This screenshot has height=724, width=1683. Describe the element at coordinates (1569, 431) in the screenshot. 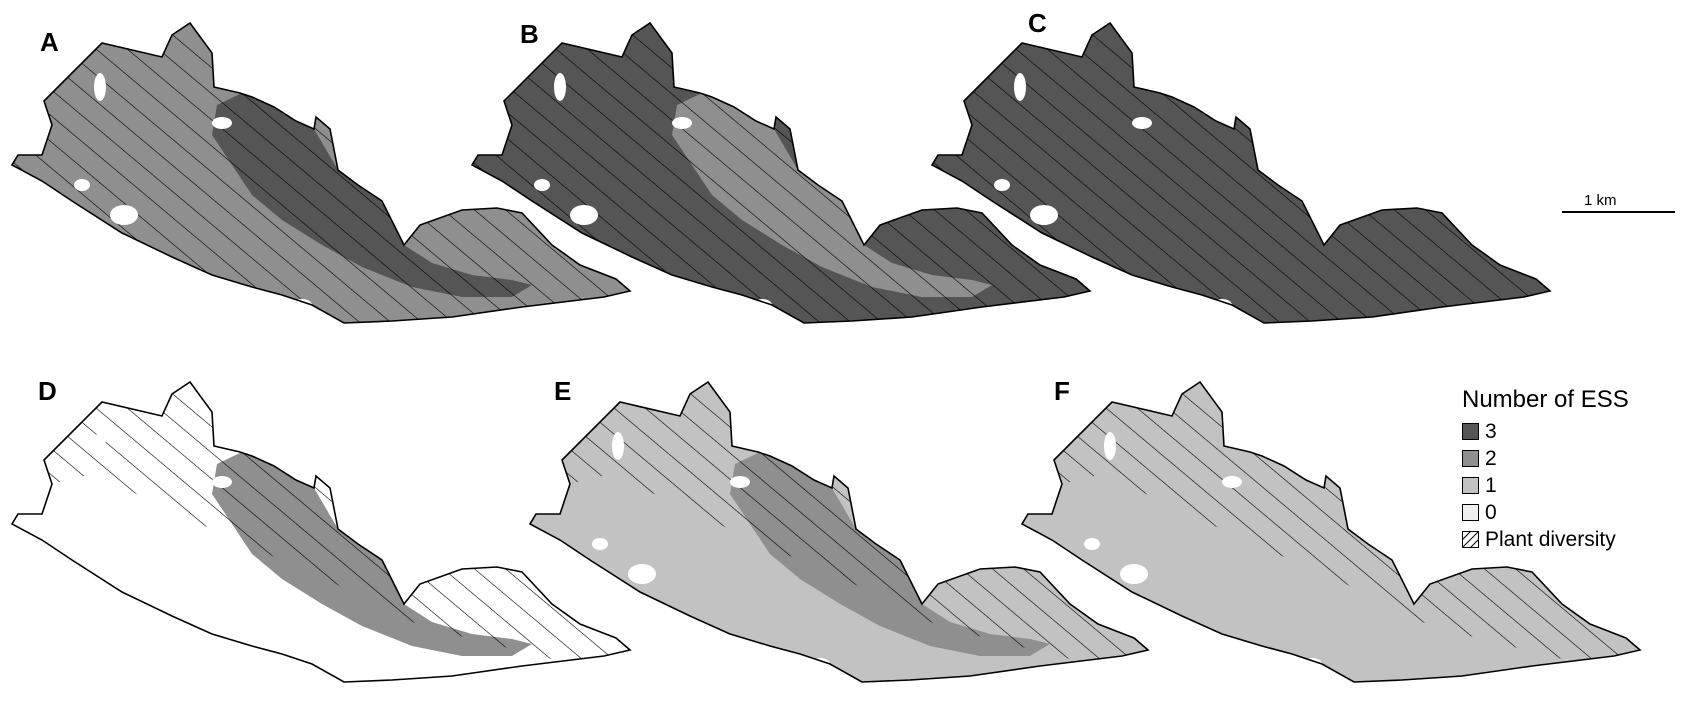

I see `legend-item-3: 3` at that location.